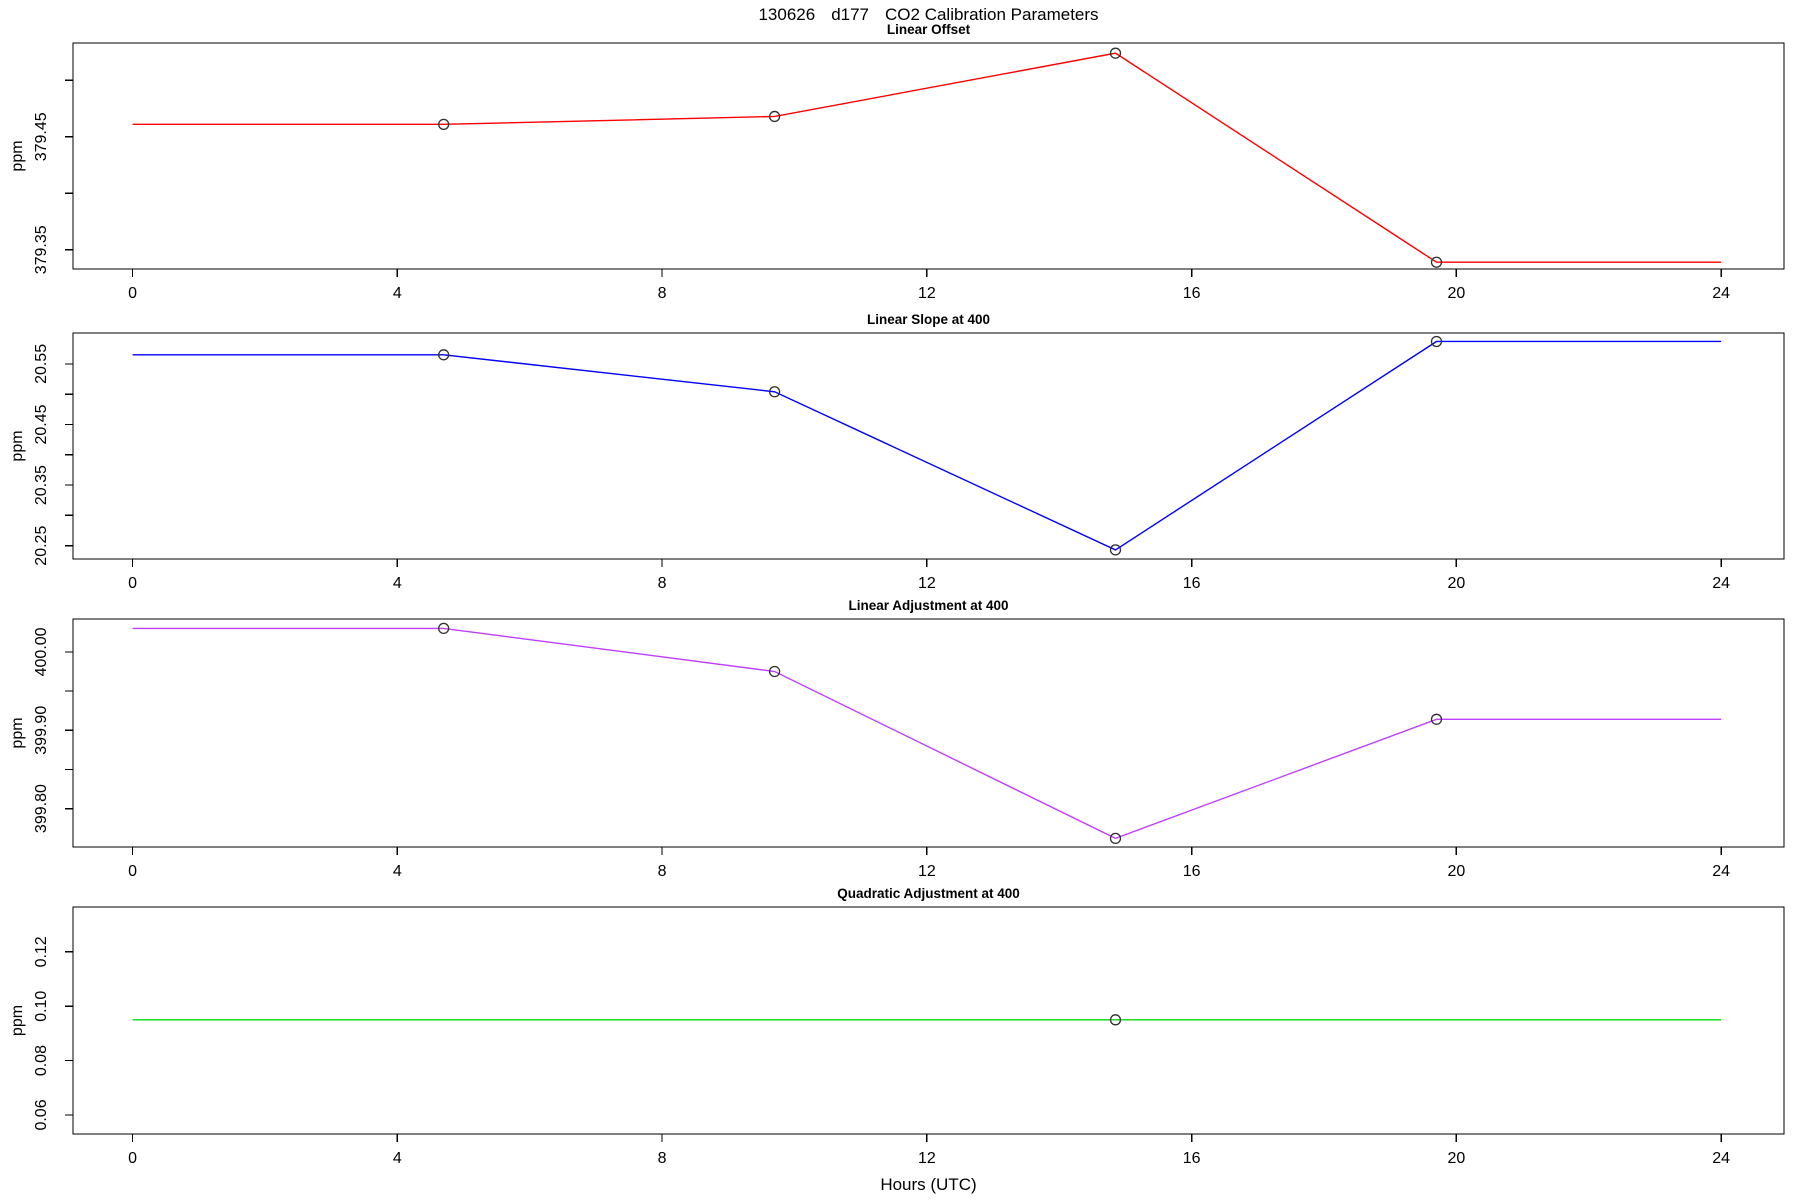 This screenshot has height=1200, width=1800. What do you see at coordinates (41, 485) in the screenshot?
I see `y-tick-label: 20.35` at bounding box center [41, 485].